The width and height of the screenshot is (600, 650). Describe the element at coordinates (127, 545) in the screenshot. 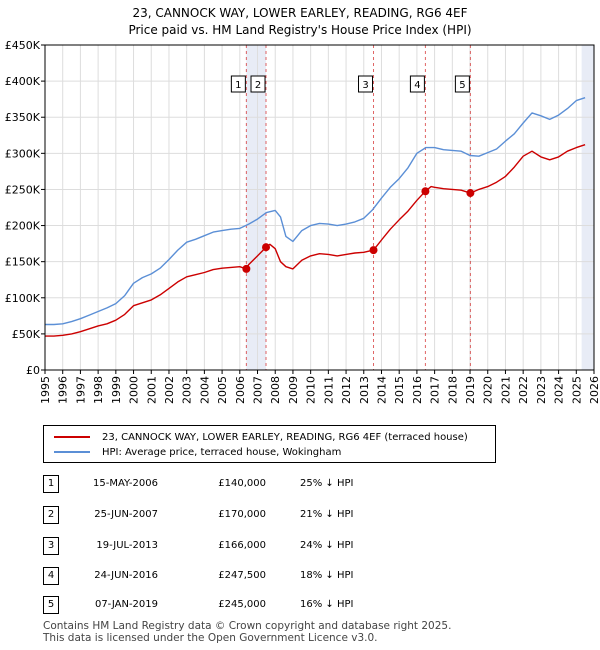

I see `transaction-date: 19-JUL-2013` at that location.